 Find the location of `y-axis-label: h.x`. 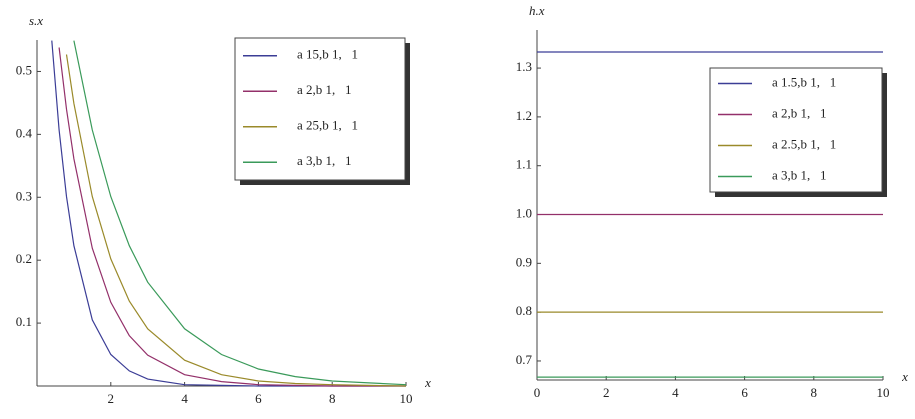

y-axis-label: h.x is located at coordinates (537, 10).